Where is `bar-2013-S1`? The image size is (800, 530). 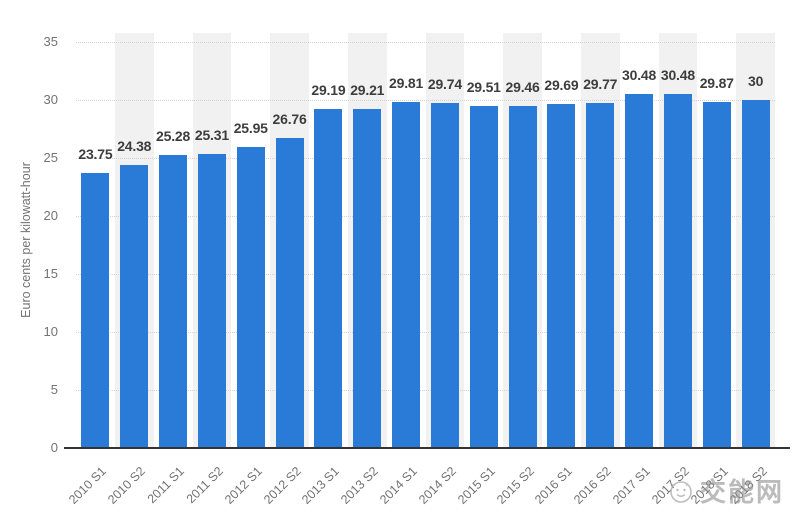
bar-2013-S1 is located at coordinates (328, 278).